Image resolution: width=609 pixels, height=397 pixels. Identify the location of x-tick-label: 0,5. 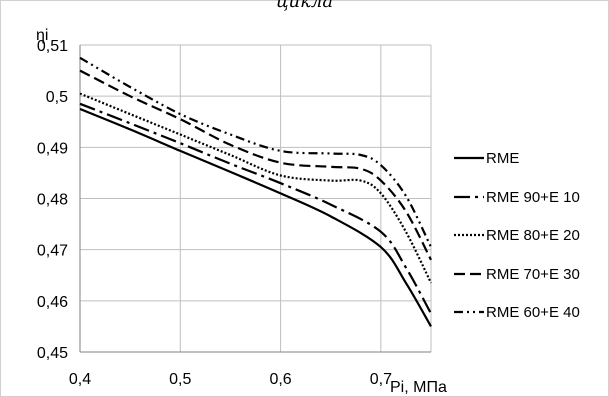
(180, 379).